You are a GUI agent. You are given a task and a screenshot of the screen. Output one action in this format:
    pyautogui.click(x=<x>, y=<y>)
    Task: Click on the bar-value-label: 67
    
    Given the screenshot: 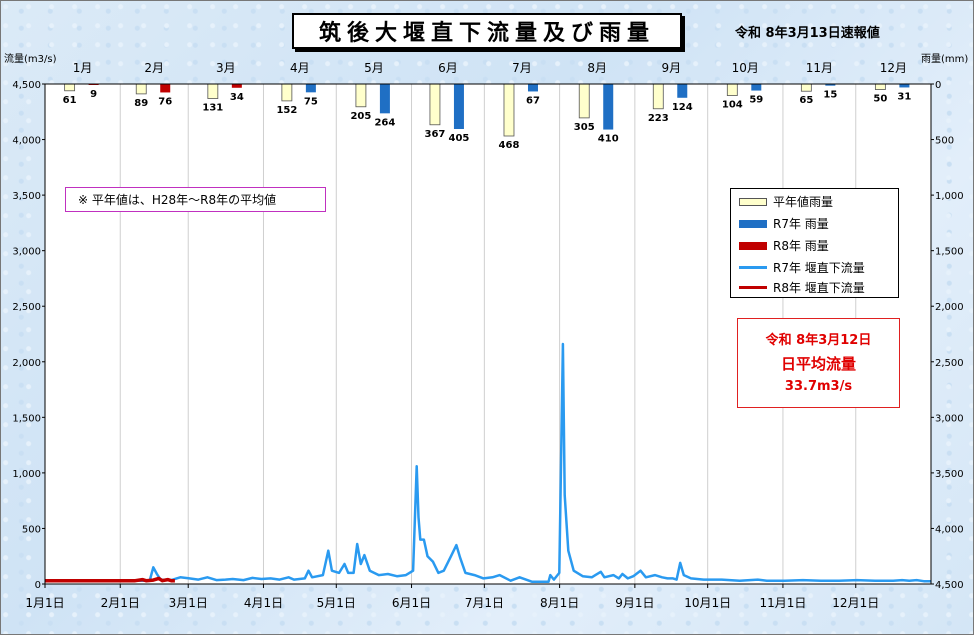 What is the action you would take?
    pyautogui.click(x=533, y=100)
    